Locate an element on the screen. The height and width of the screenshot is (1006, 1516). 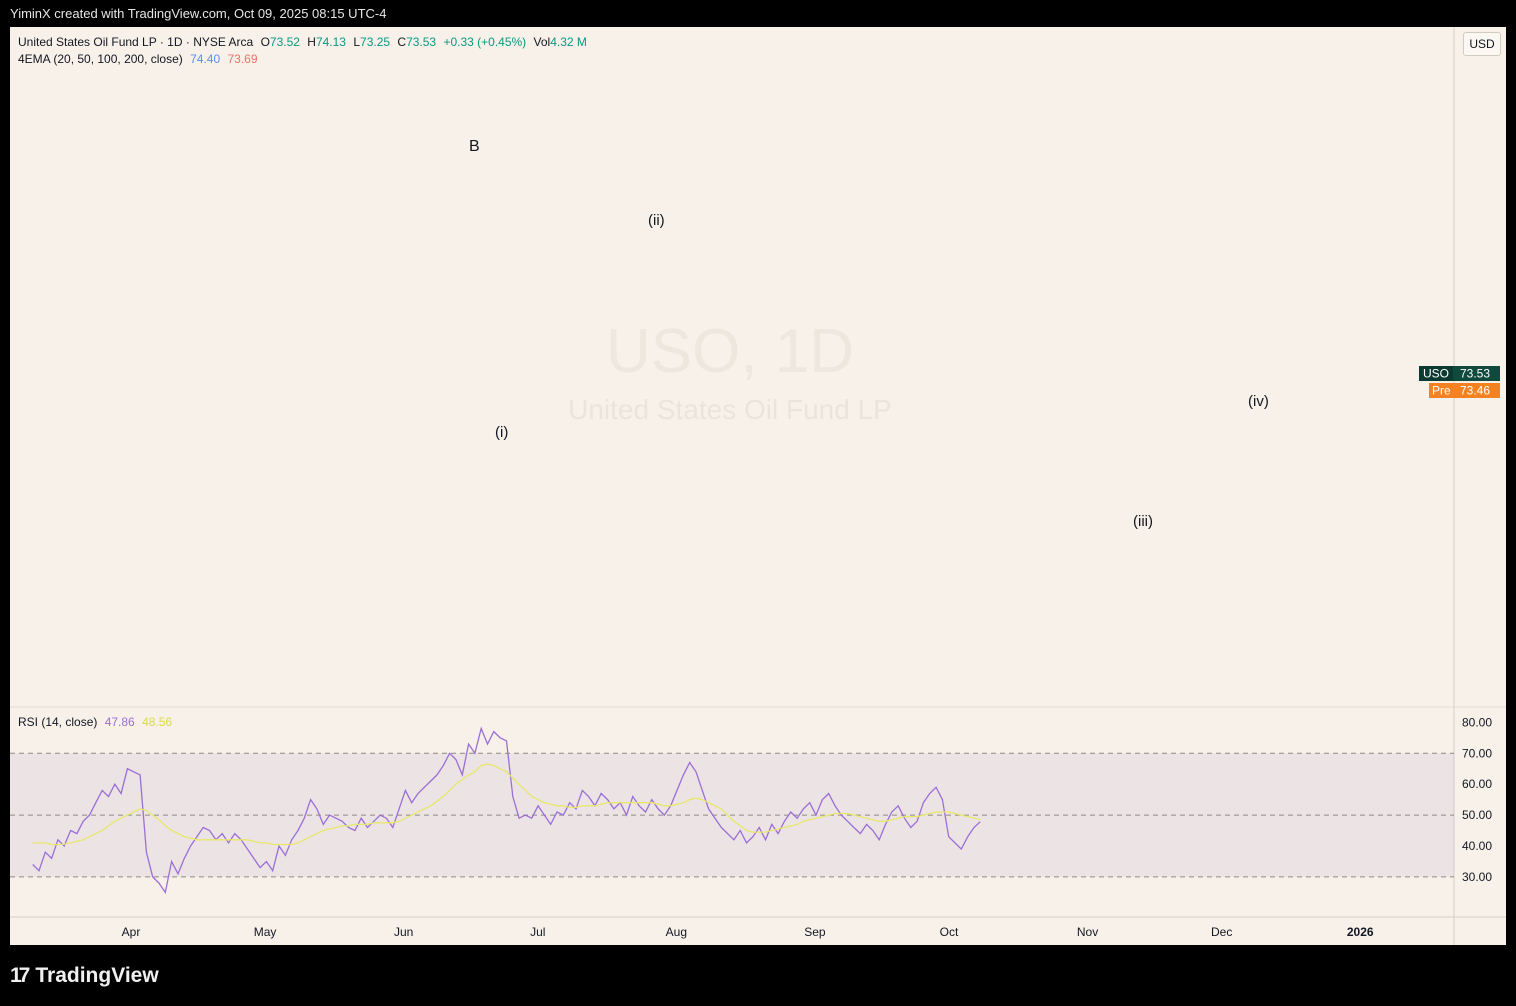
time-axis-label: Dec is located at coordinates (1221, 932).